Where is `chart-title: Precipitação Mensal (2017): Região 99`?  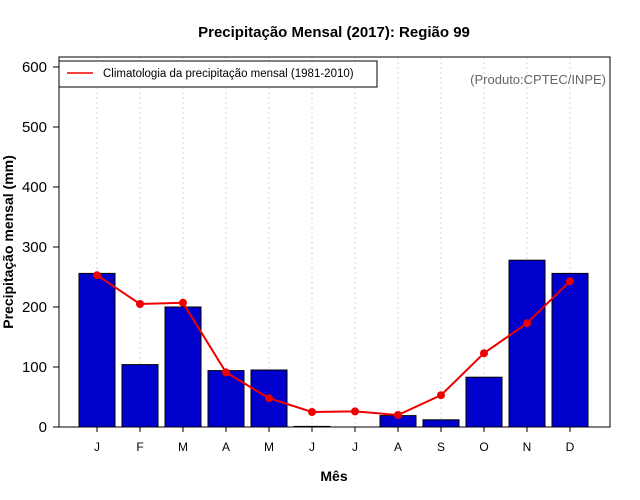 chart-title: Precipitação Mensal (2017): Região 99 is located at coordinates (334, 32).